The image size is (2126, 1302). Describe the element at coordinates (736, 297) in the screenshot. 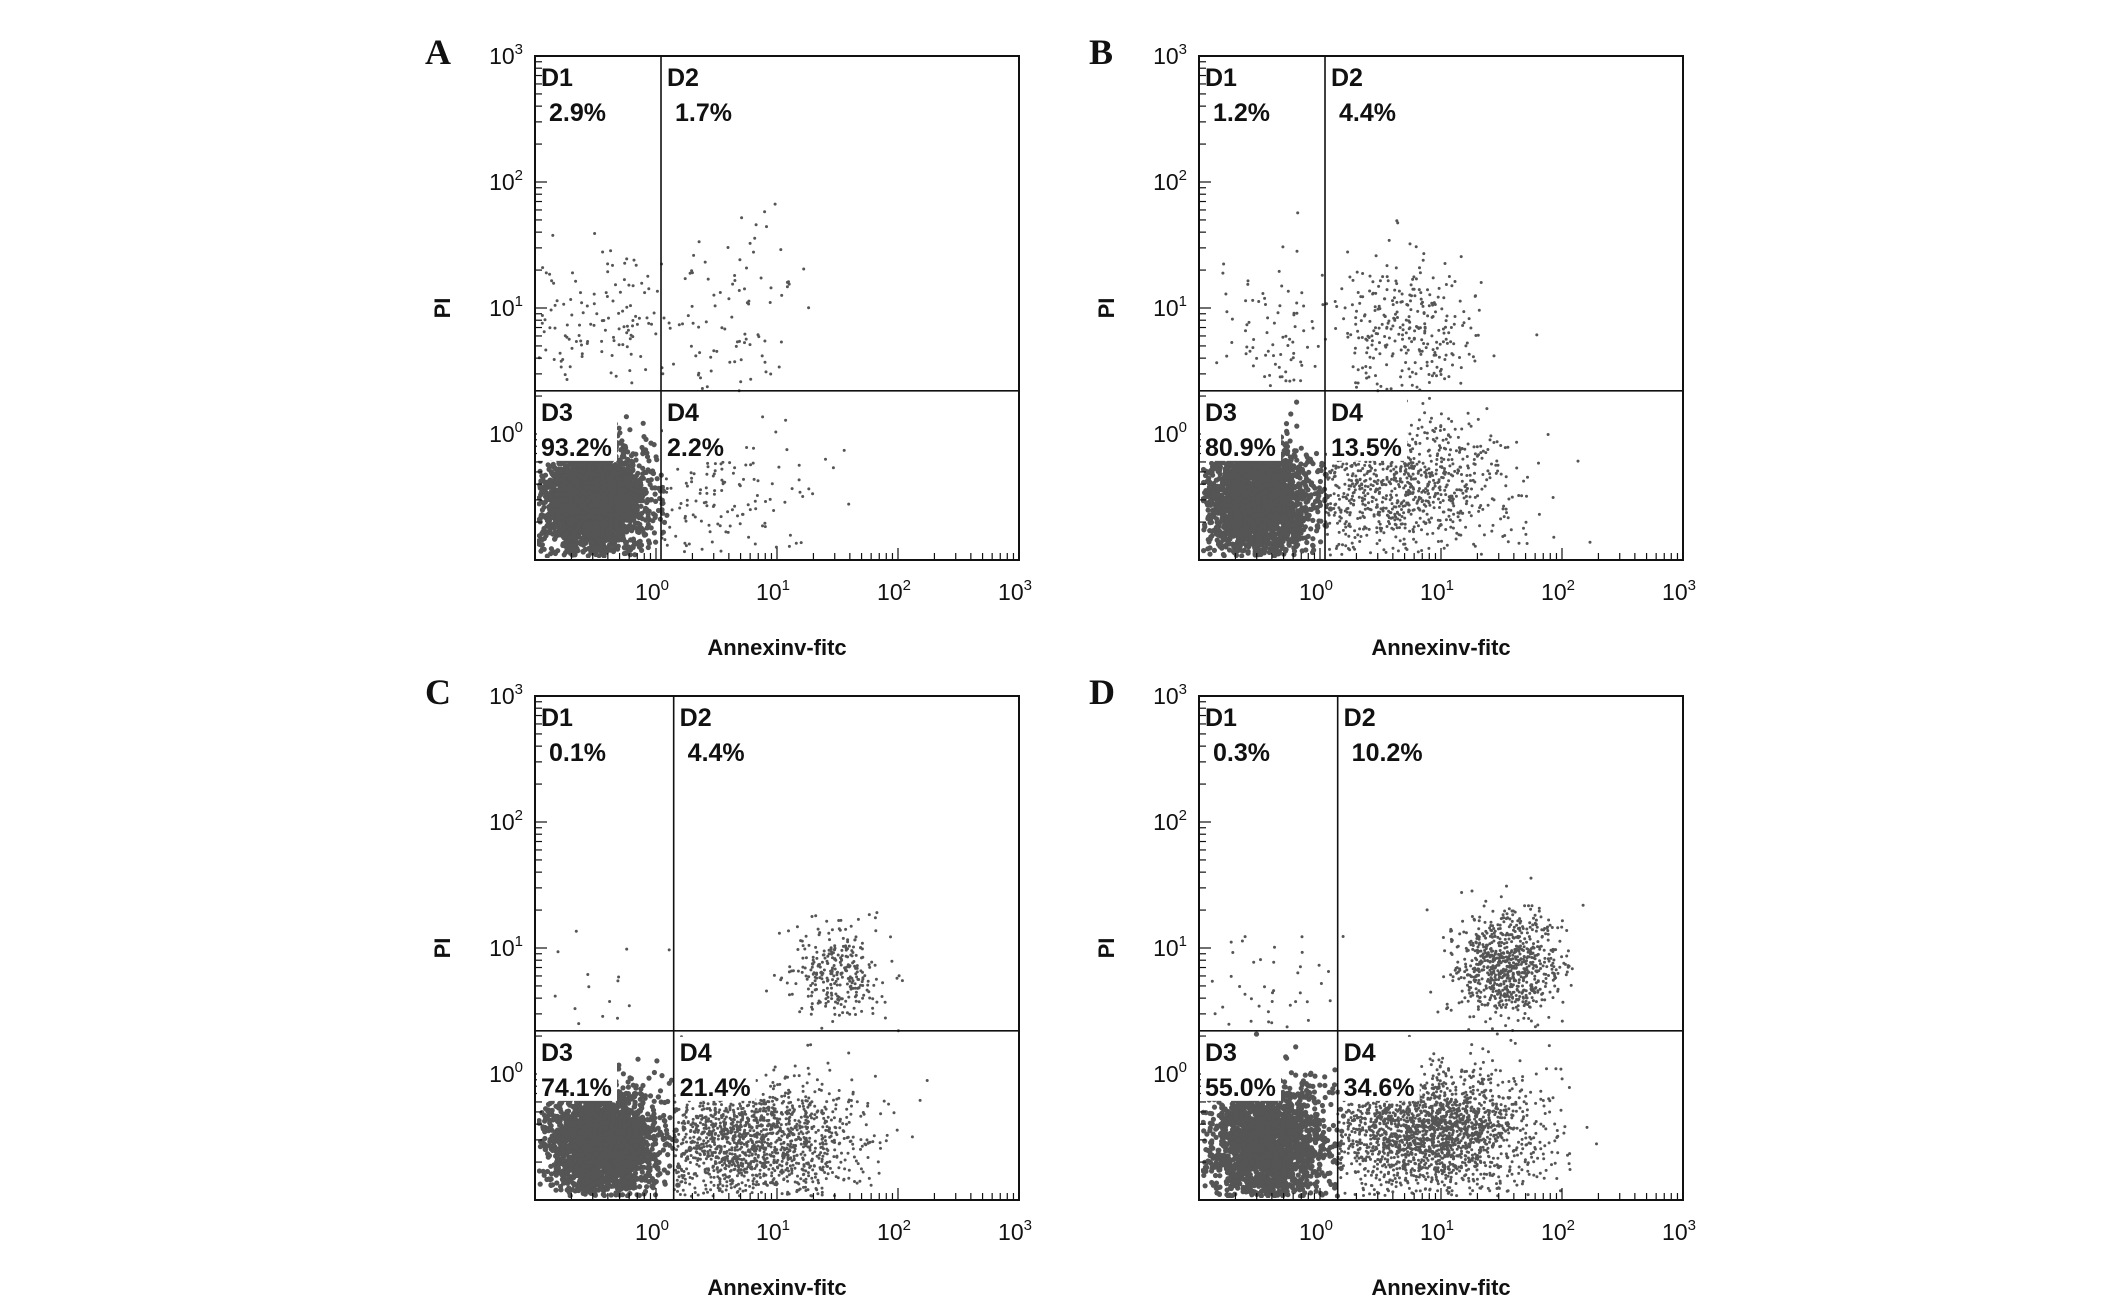

I see `cluster-d2` at that location.